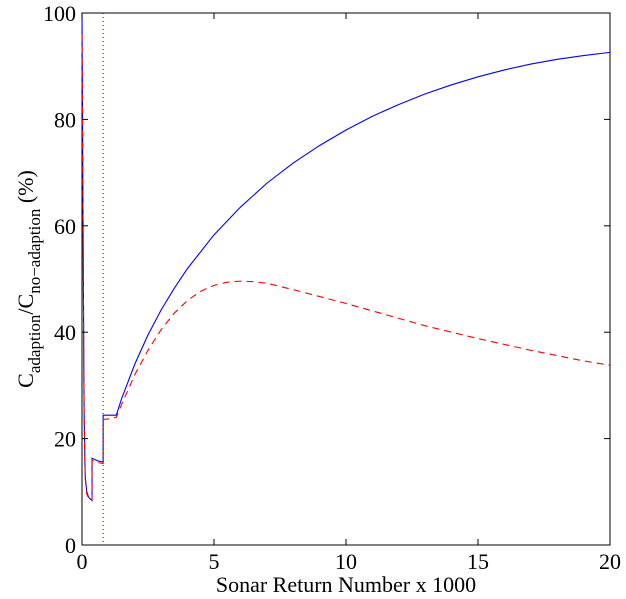 The image size is (626, 599). What do you see at coordinates (25, 189) in the screenshot?
I see `y-label-unit: (%)` at bounding box center [25, 189].